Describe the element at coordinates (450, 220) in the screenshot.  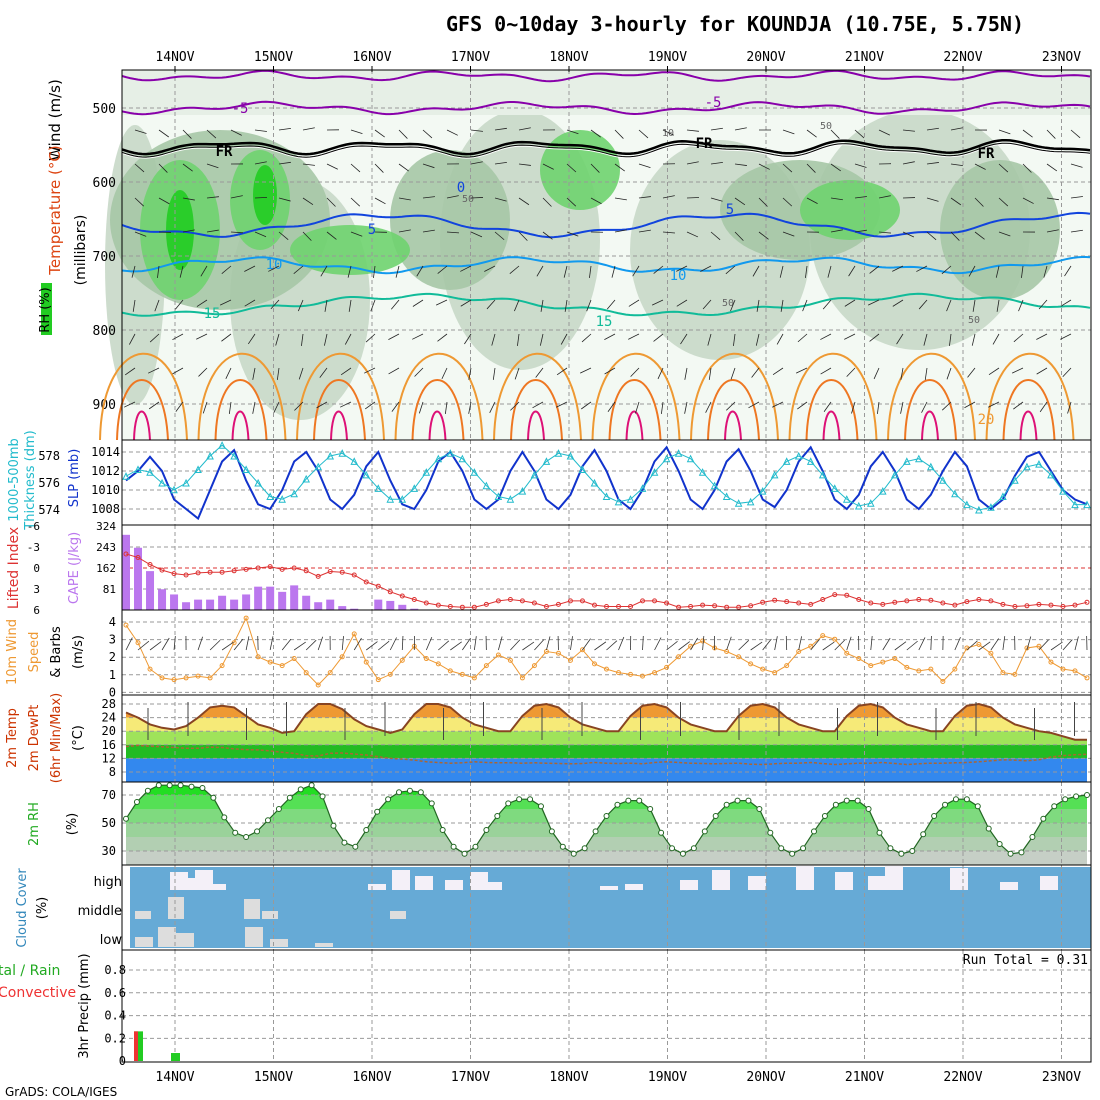
I see `humidity-area` at that location.